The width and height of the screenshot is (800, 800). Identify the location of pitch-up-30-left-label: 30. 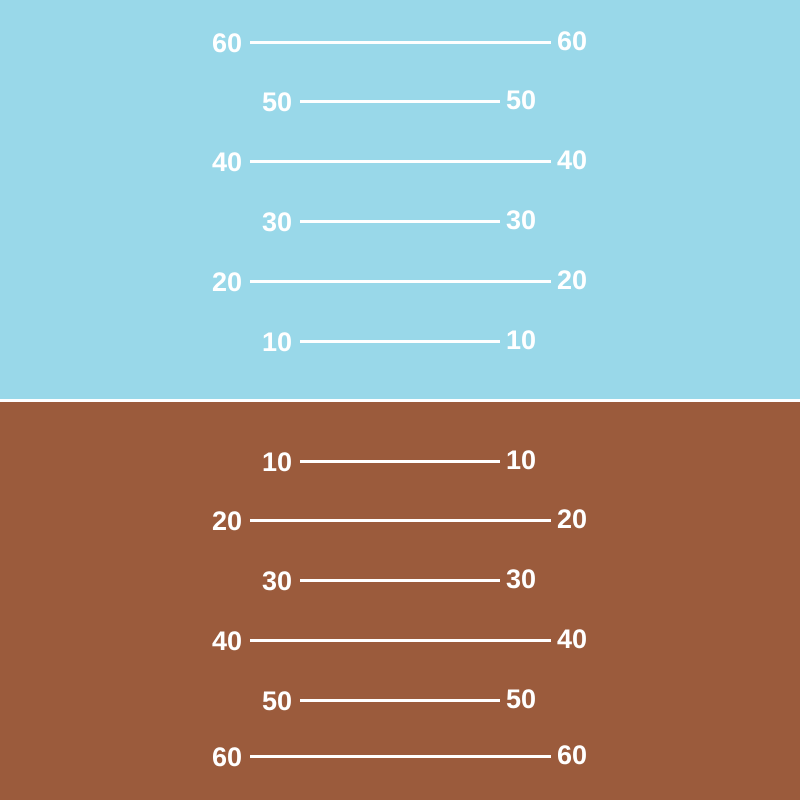
(276, 222).